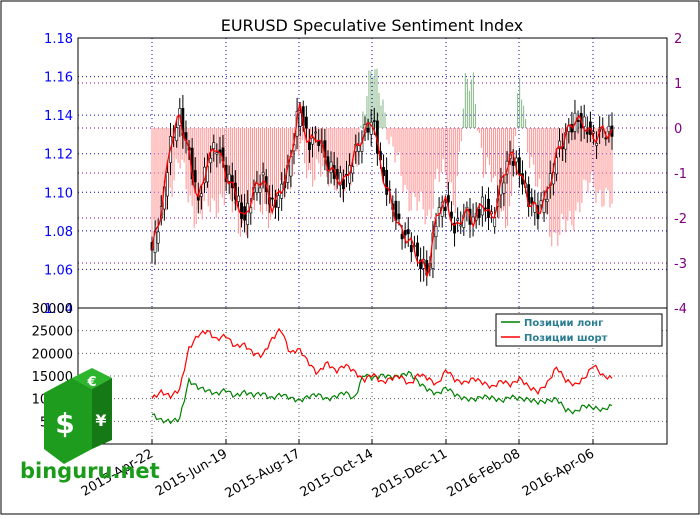  I want to click on positions-tick-label: 30000, so click(52, 309).